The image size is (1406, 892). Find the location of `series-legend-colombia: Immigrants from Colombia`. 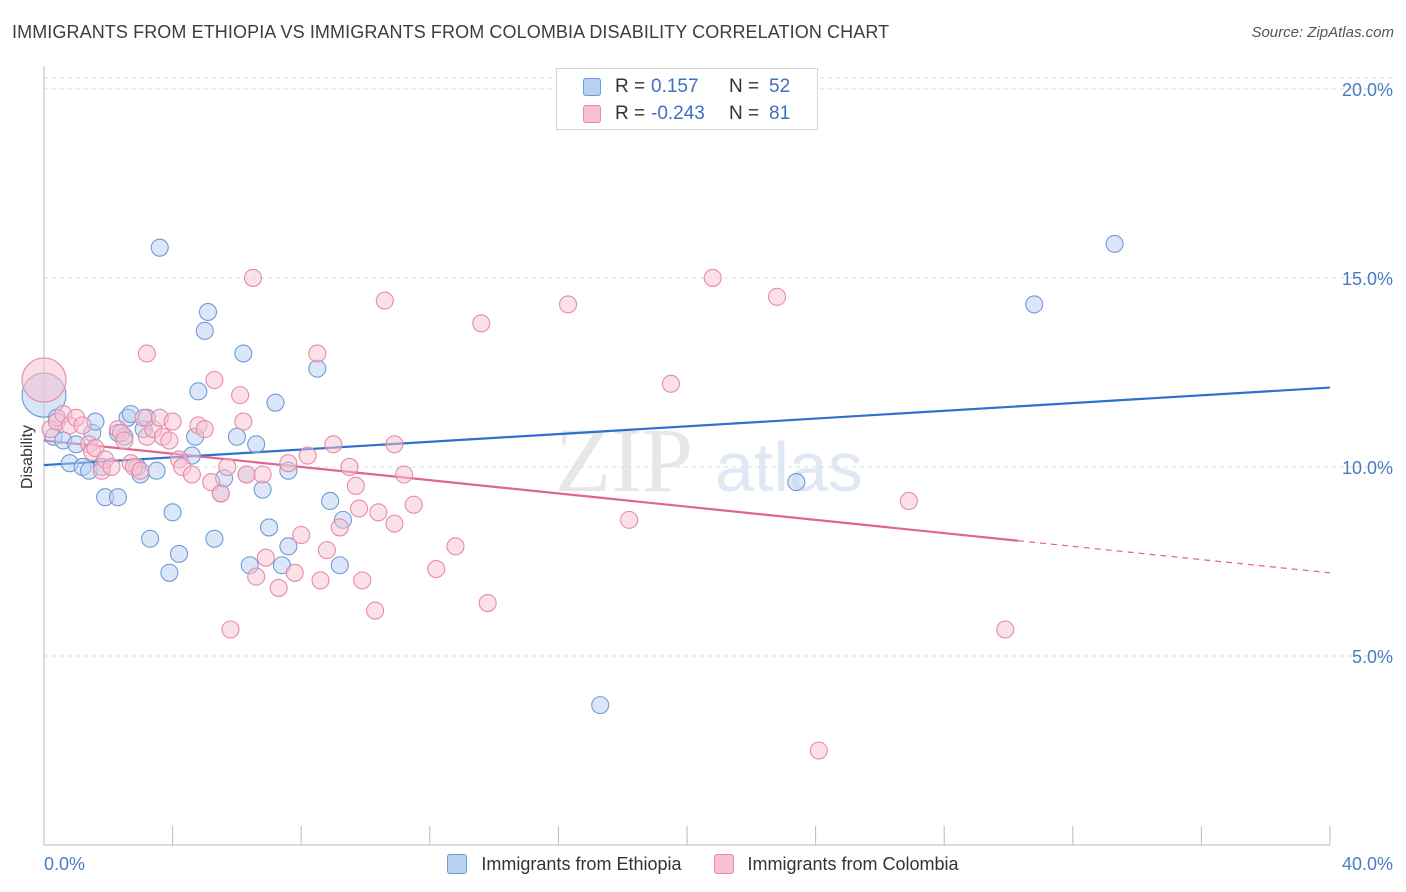

series-legend-colombia: Immigrants from Colombia is located at coordinates (836, 864).